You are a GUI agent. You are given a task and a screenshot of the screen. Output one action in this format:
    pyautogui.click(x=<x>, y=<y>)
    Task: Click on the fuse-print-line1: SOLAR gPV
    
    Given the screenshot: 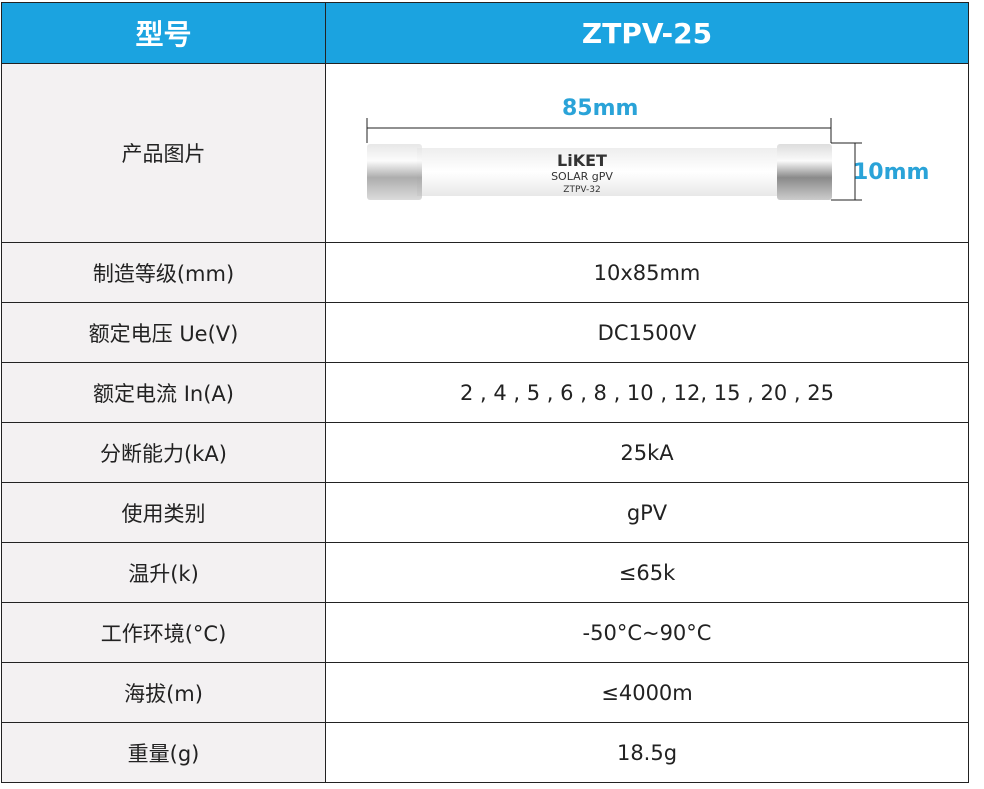 What is the action you would take?
    pyautogui.click(x=582, y=176)
    